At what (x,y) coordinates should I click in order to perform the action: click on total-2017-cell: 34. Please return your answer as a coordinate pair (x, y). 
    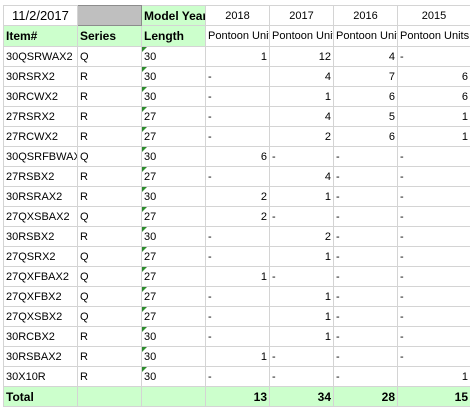
    Looking at the image, I should click on (301, 396).